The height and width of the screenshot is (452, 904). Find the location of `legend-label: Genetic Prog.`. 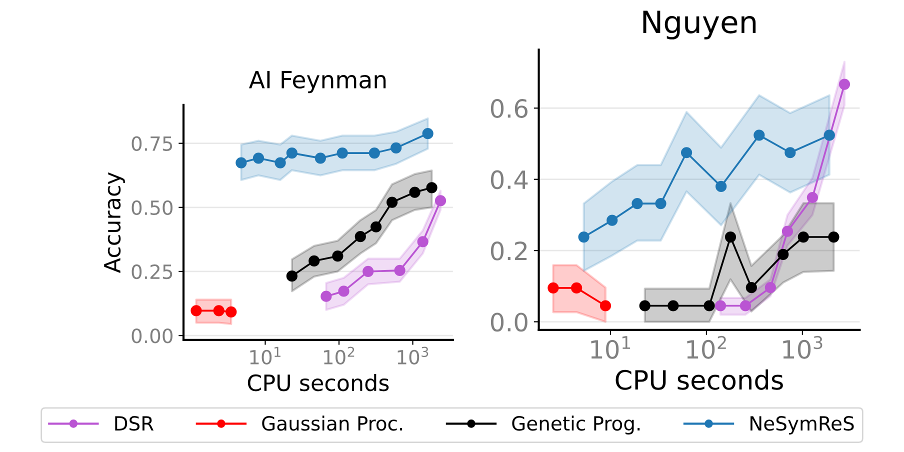

legend-label: Genetic Prog. is located at coordinates (576, 425).